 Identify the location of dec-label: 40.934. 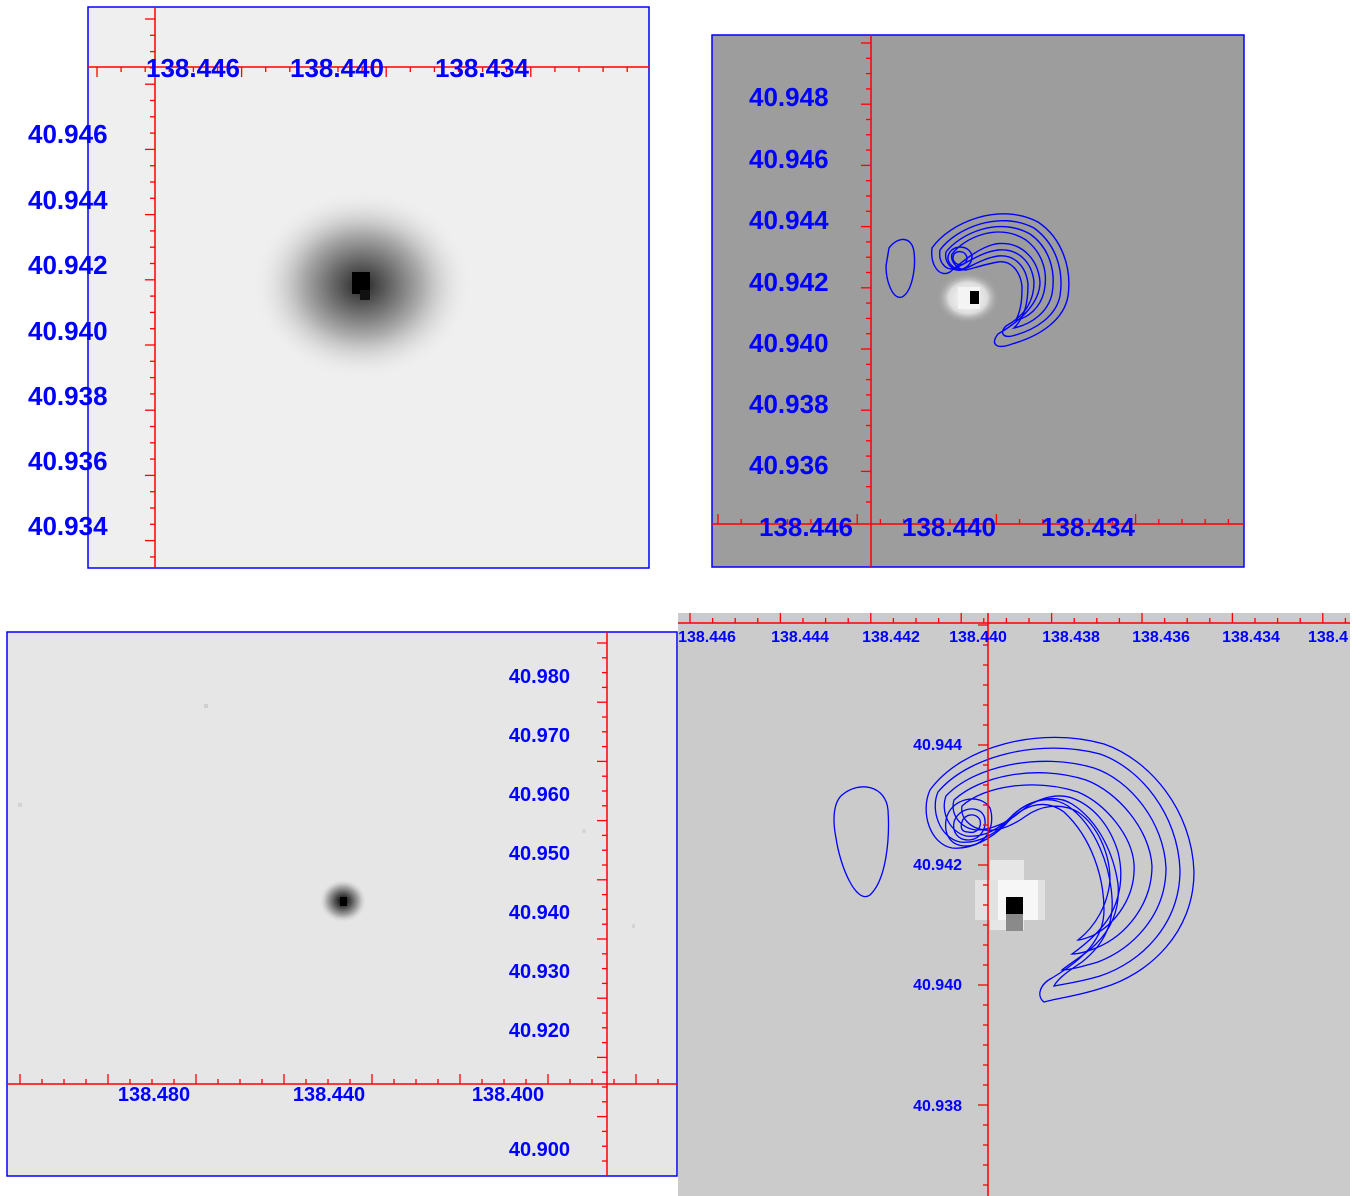
(68, 526).